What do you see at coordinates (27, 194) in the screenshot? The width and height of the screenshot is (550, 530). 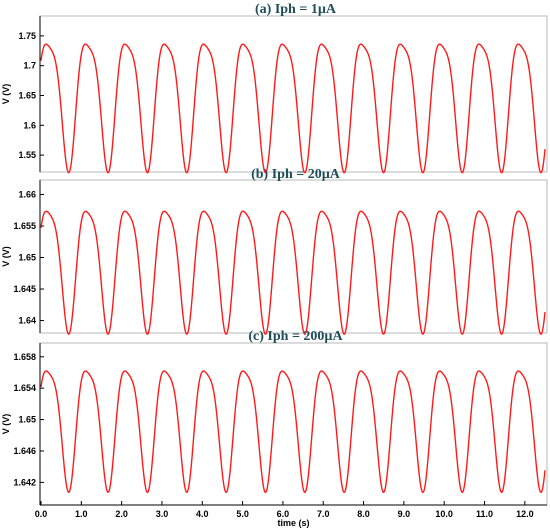 I see `y-tick-label: 1.66` at bounding box center [27, 194].